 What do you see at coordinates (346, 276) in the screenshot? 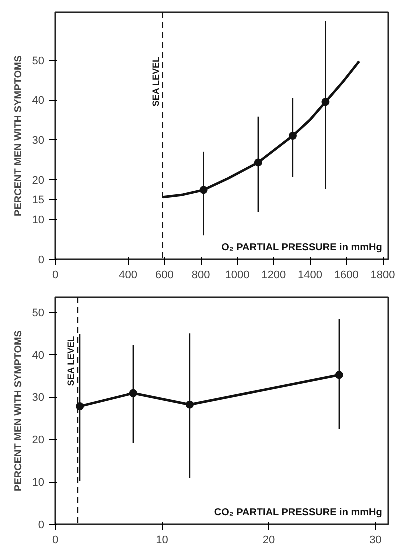
I see `x-tick-label: 1600` at bounding box center [346, 276].